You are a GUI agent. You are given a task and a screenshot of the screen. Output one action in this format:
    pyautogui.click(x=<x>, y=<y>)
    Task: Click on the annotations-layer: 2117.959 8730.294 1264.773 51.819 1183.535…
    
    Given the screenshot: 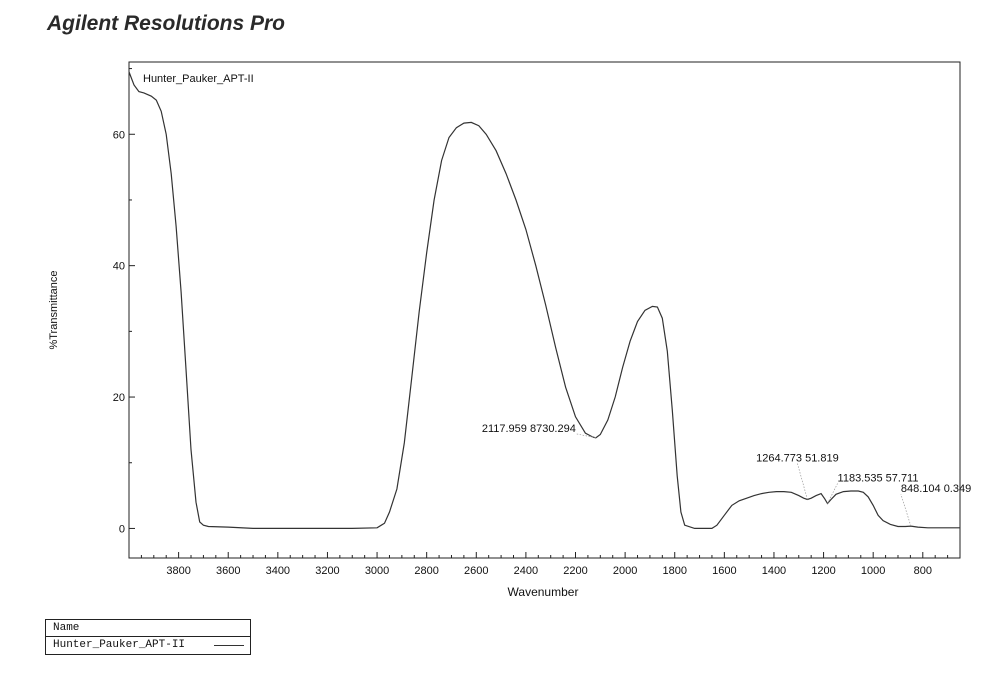 What is the action you would take?
    pyautogui.click(x=726, y=475)
    